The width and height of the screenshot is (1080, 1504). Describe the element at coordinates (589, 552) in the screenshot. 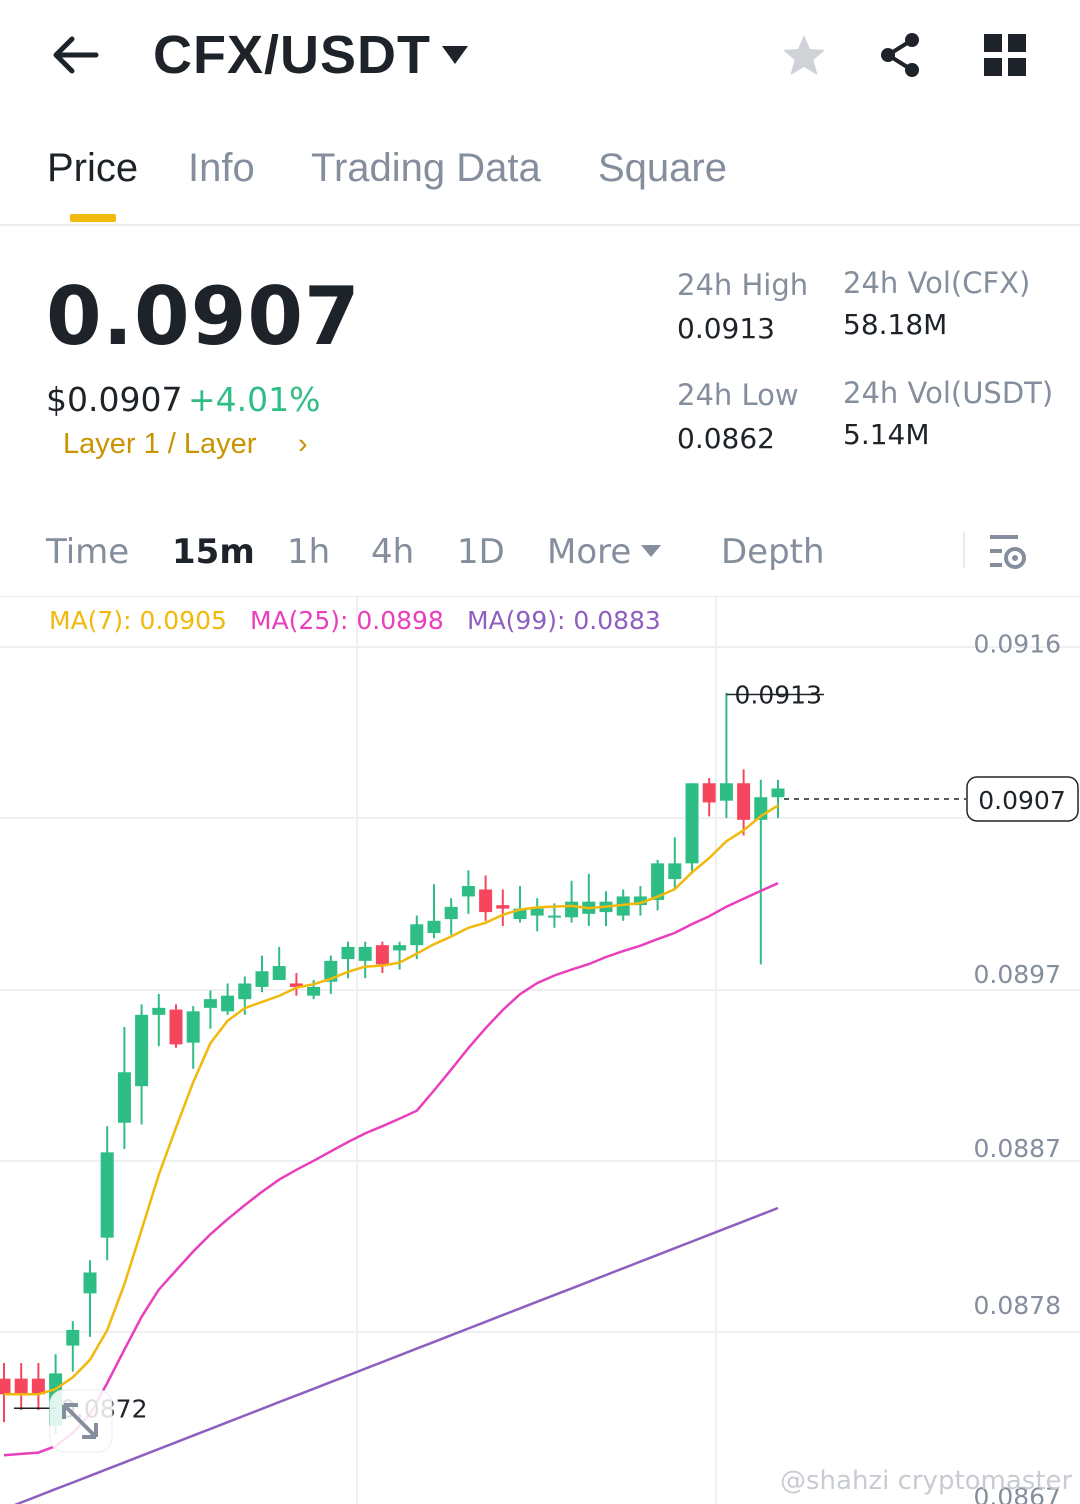

I see `interval-more: More` at that location.